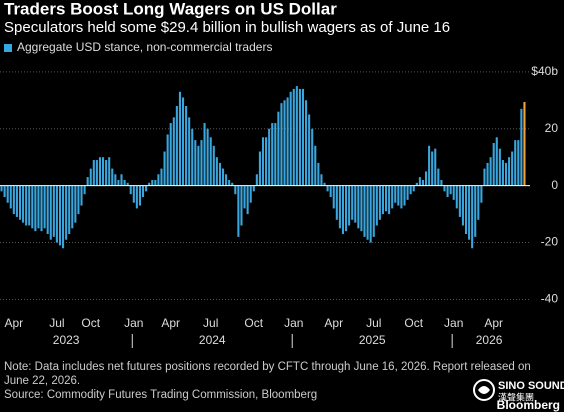 The image size is (564, 412). Describe the element at coordinates (133, 323) in the screenshot. I see `x-tick-label: Jan` at that location.